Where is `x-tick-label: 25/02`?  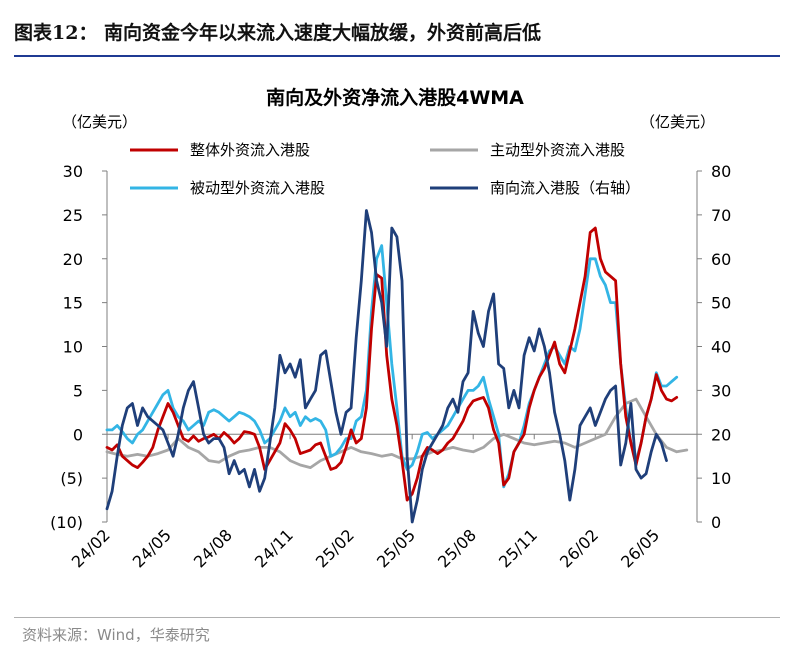 x-tick-label: 25/02 is located at coordinates (335, 548).